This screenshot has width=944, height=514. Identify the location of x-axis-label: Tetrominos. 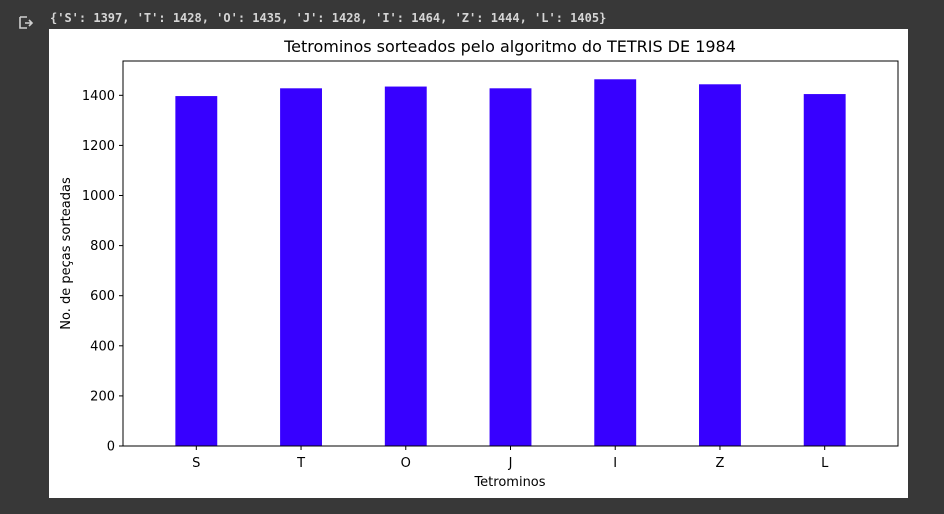
(509, 482).